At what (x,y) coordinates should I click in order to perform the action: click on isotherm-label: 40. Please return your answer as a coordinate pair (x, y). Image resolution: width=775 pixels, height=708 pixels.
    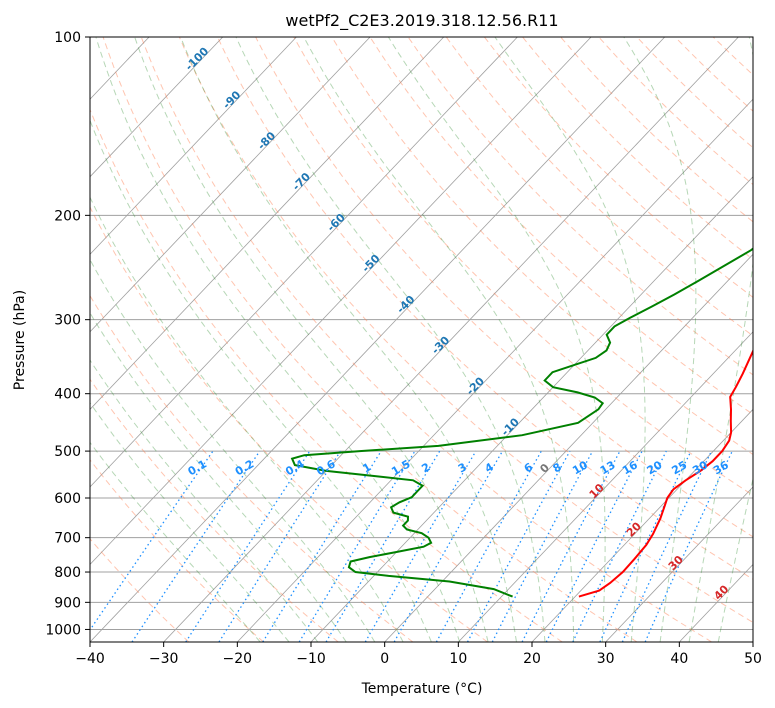
    Looking at the image, I should click on (721, 592).